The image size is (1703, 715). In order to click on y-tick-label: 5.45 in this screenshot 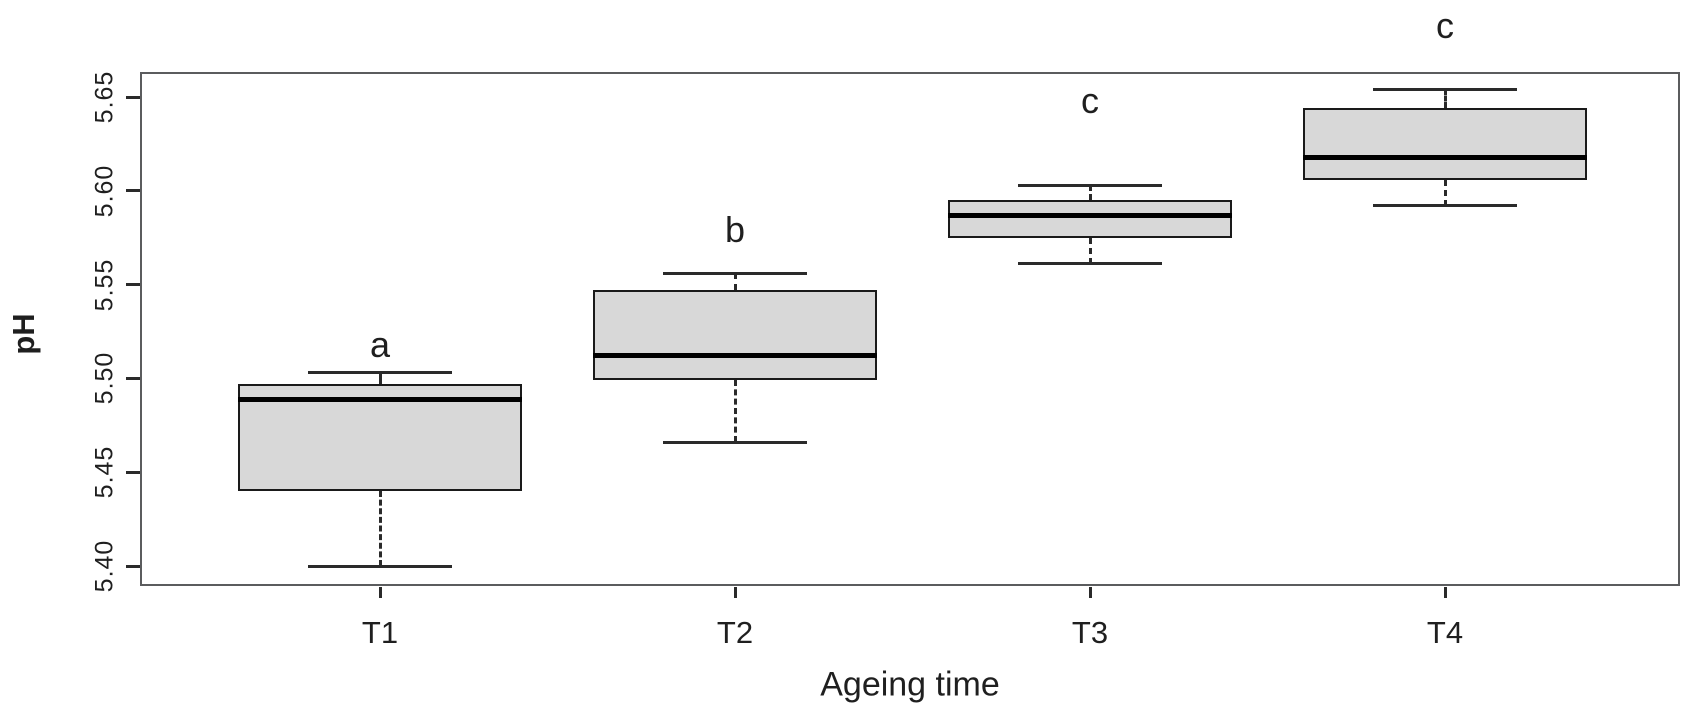, I will do `click(104, 472)`.